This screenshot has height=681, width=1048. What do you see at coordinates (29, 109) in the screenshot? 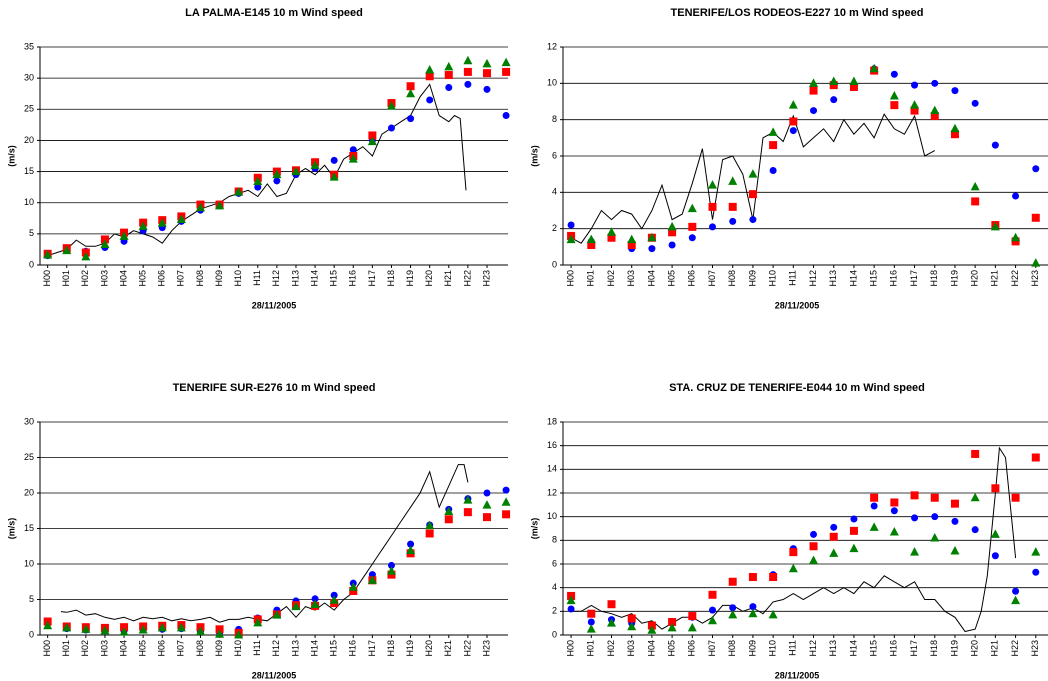
I see `y-tick-label: 25` at bounding box center [29, 109].